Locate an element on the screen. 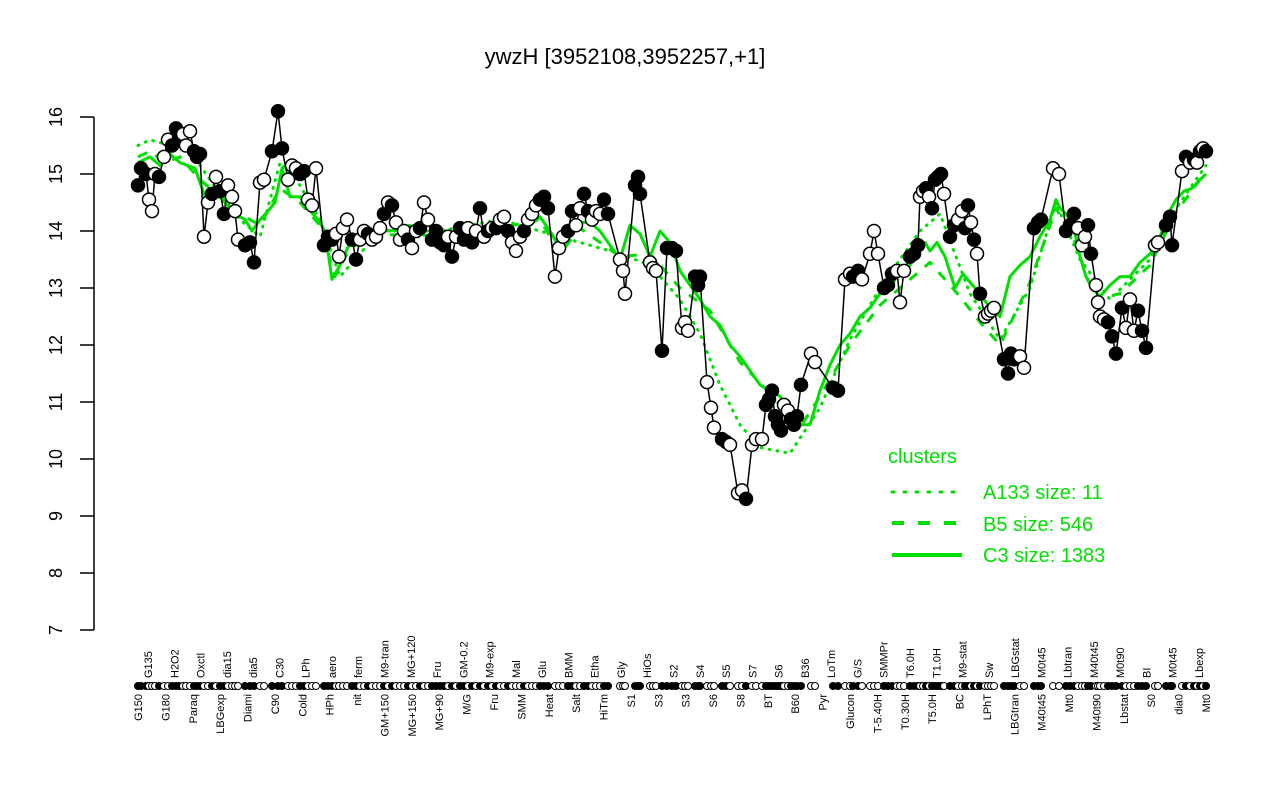 The image size is (1280, 800). x-tick-label: S2 is located at coordinates (675, 671).